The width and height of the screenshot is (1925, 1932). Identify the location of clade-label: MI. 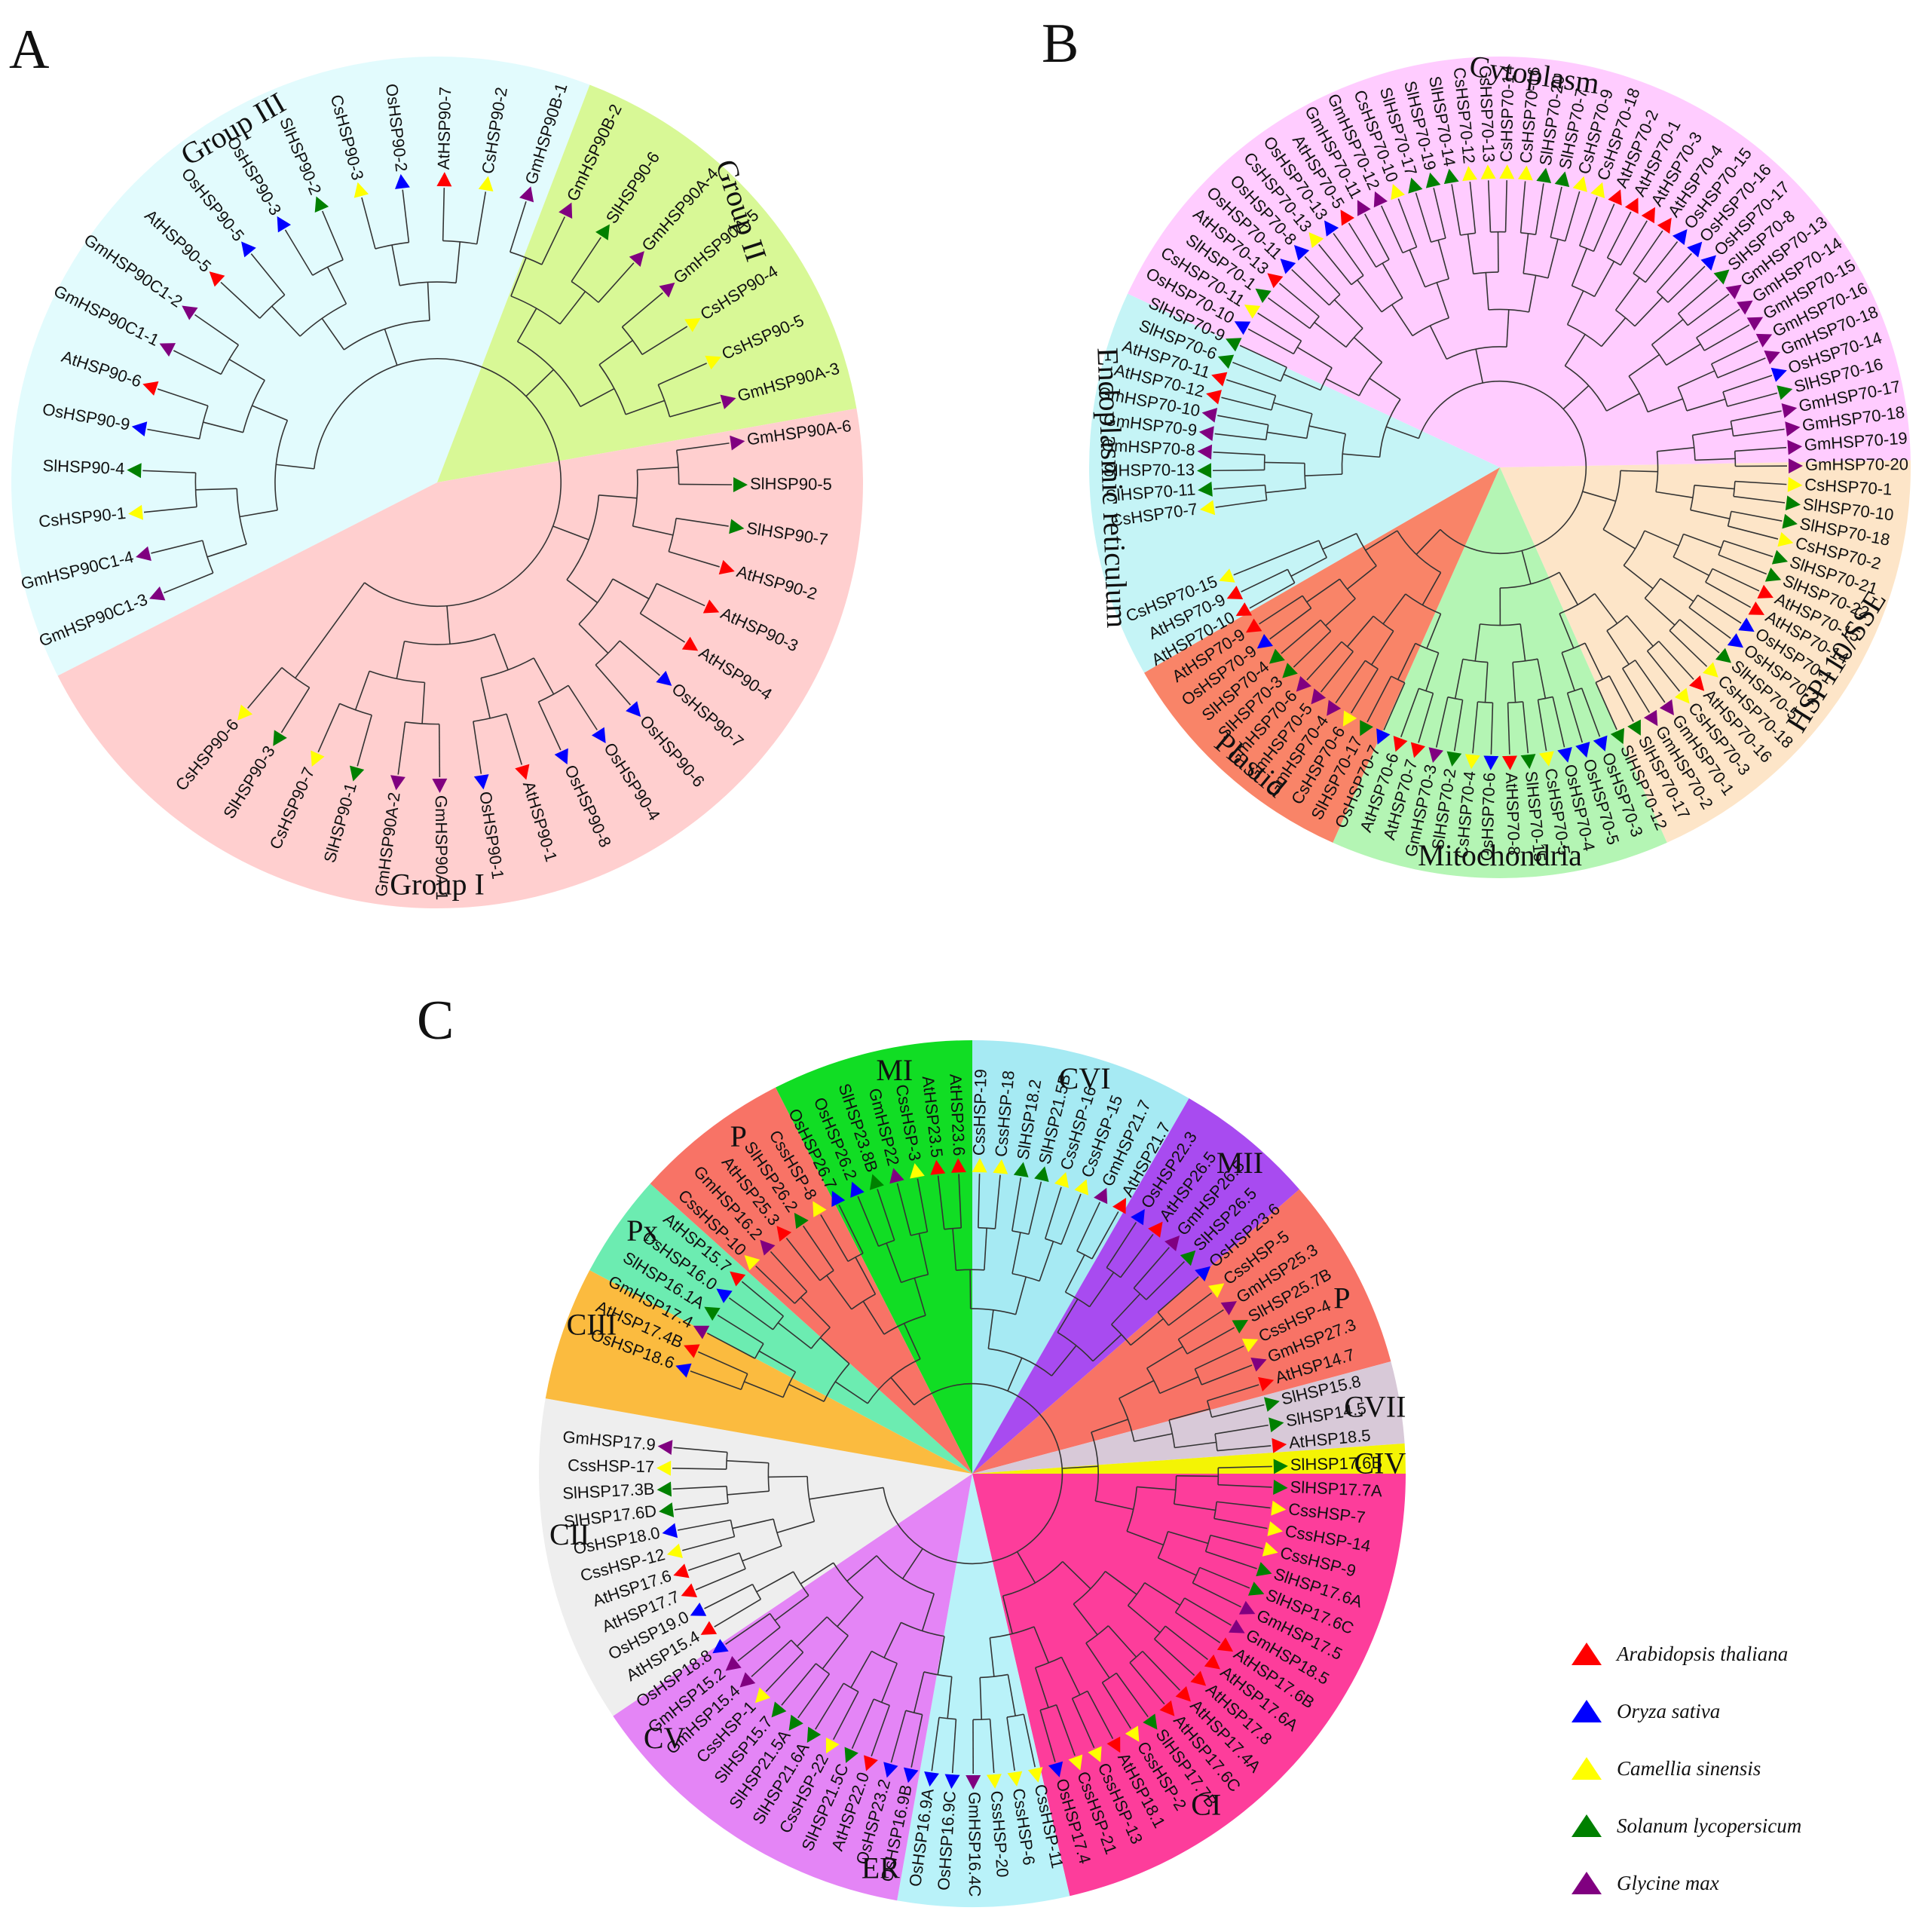
(895, 1070).